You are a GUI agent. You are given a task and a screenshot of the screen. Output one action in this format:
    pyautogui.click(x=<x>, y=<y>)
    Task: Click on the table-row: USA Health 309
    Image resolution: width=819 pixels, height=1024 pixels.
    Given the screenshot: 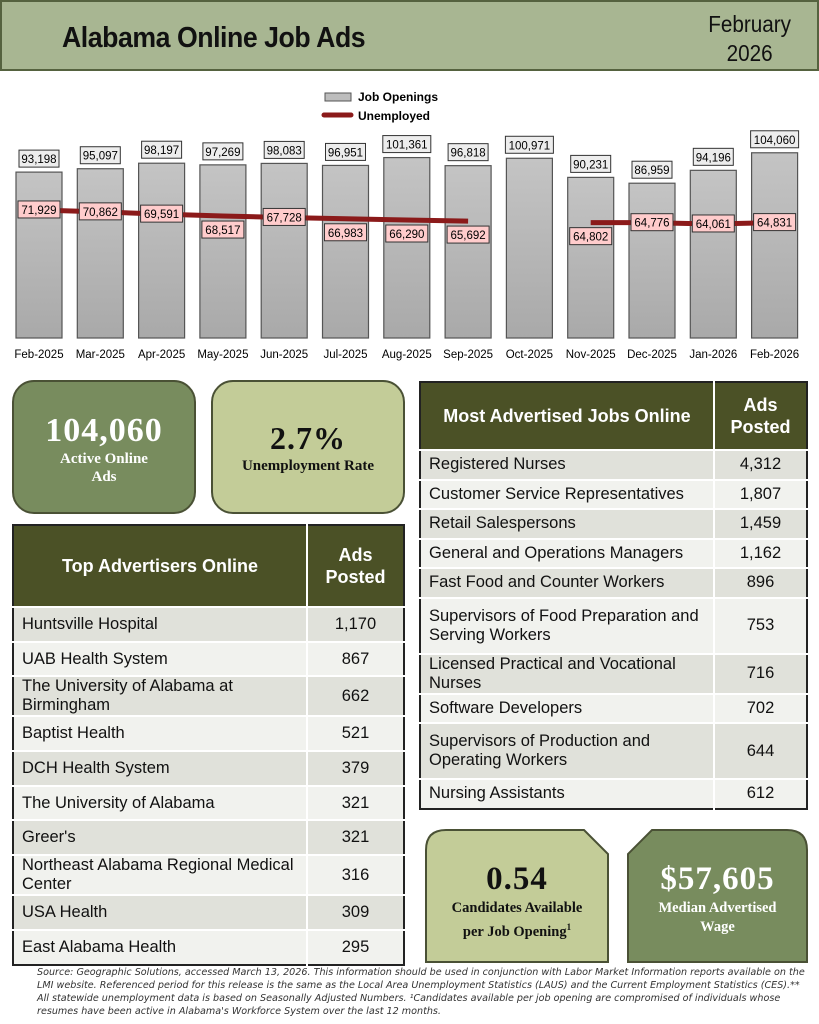 What is the action you would take?
    pyautogui.click(x=208, y=912)
    